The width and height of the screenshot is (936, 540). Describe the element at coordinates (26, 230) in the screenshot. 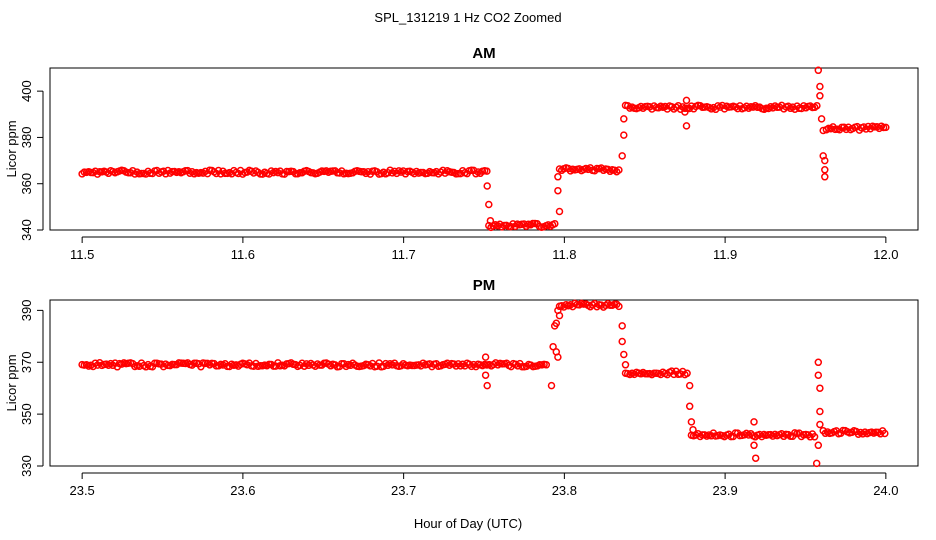

I see `y-tick-label: 340` at that location.